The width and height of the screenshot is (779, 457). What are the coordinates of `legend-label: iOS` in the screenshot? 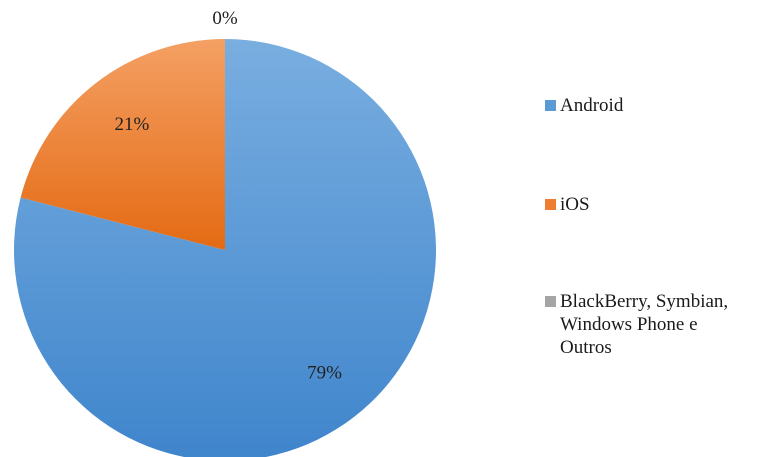 It's located at (575, 204).